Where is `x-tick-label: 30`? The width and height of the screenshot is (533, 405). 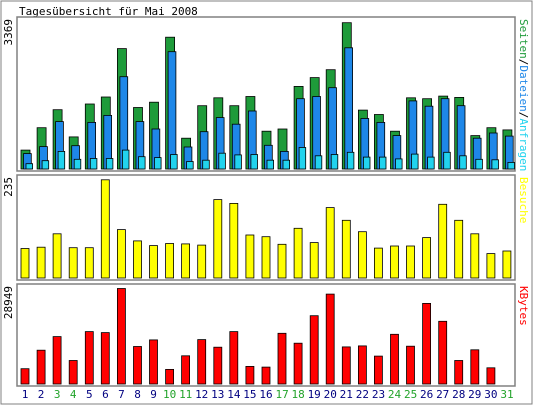 x-tick-label: 30 is located at coordinates (490, 394).